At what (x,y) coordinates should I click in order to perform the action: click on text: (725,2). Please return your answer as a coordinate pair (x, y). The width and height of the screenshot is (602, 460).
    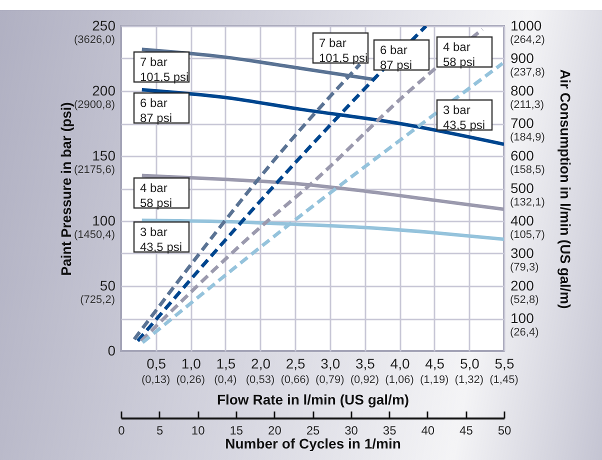
    Looking at the image, I should click on (97, 300).